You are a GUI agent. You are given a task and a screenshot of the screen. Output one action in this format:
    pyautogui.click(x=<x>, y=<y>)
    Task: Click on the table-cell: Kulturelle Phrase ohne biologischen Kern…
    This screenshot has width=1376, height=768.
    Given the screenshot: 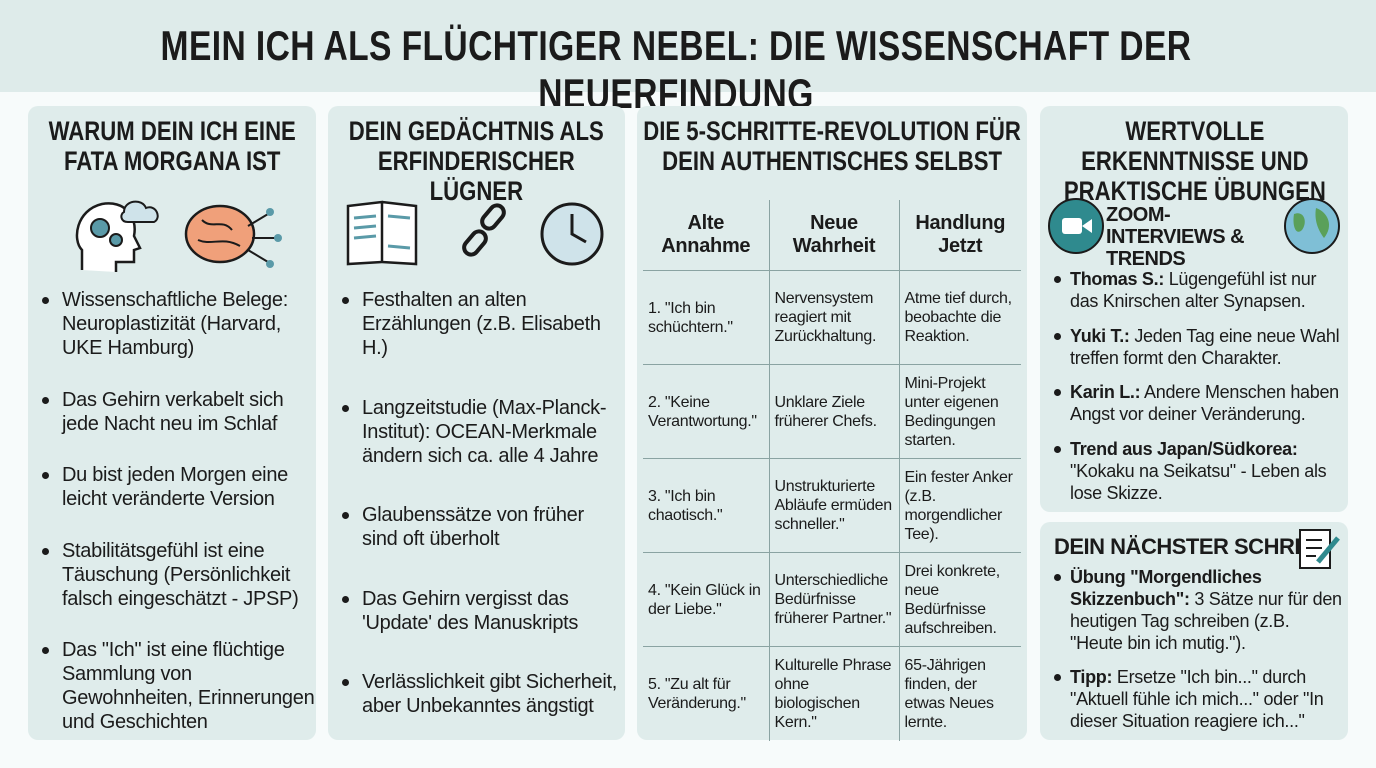 What is the action you would take?
    pyautogui.click(x=833, y=693)
    